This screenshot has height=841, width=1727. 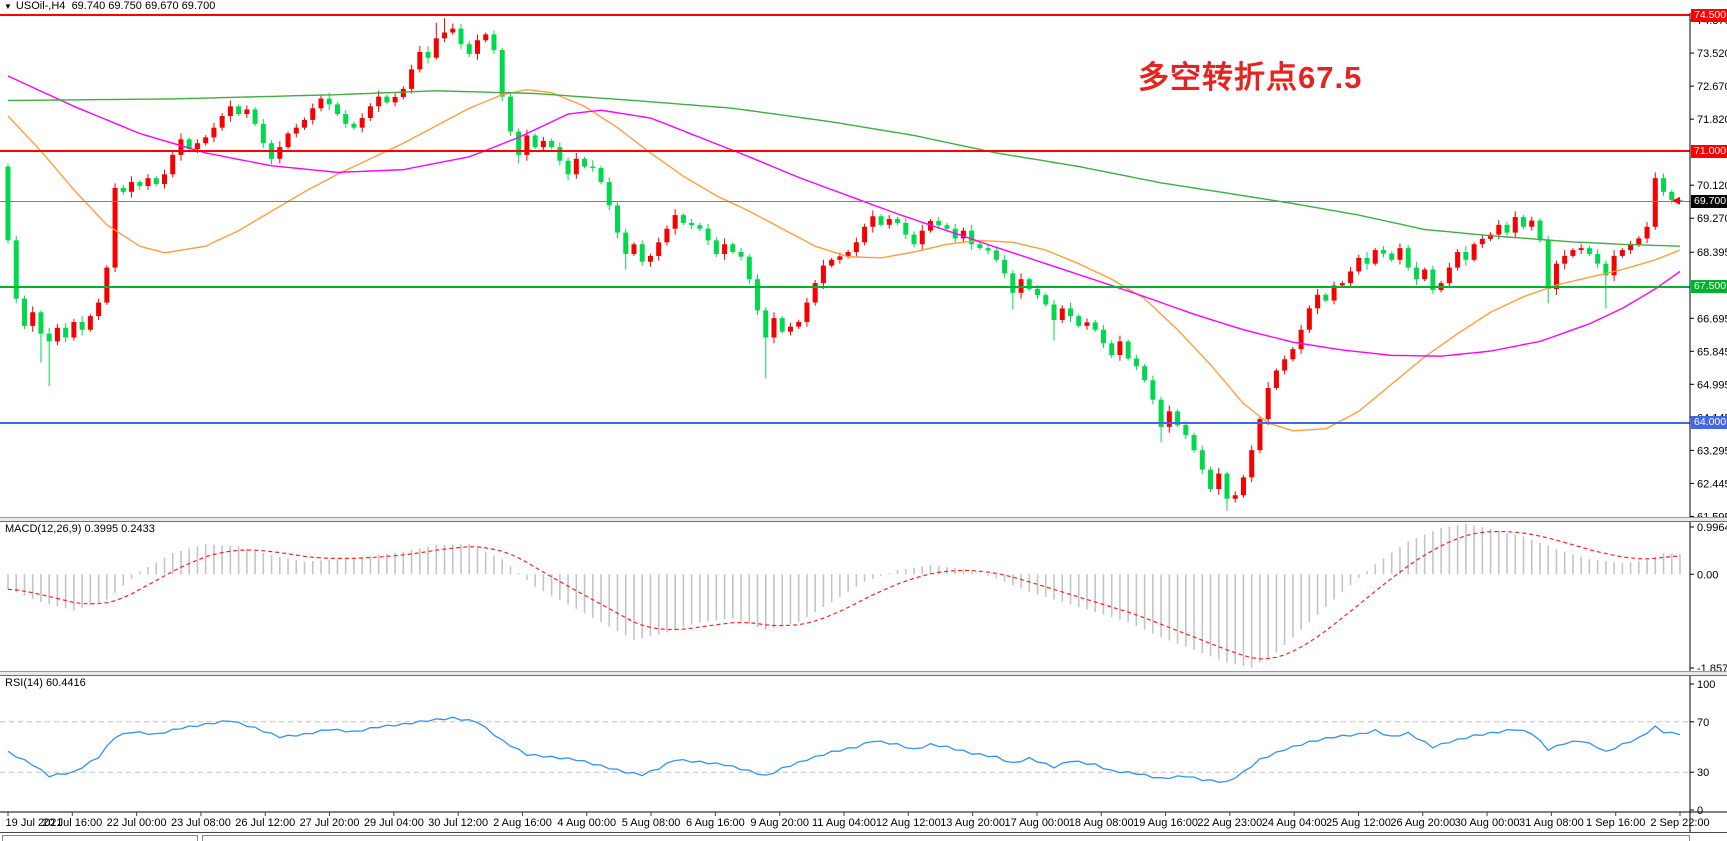 What do you see at coordinates (1709, 15) in the screenshot?
I see `price-level-badge-74.500: 74.500` at bounding box center [1709, 15].